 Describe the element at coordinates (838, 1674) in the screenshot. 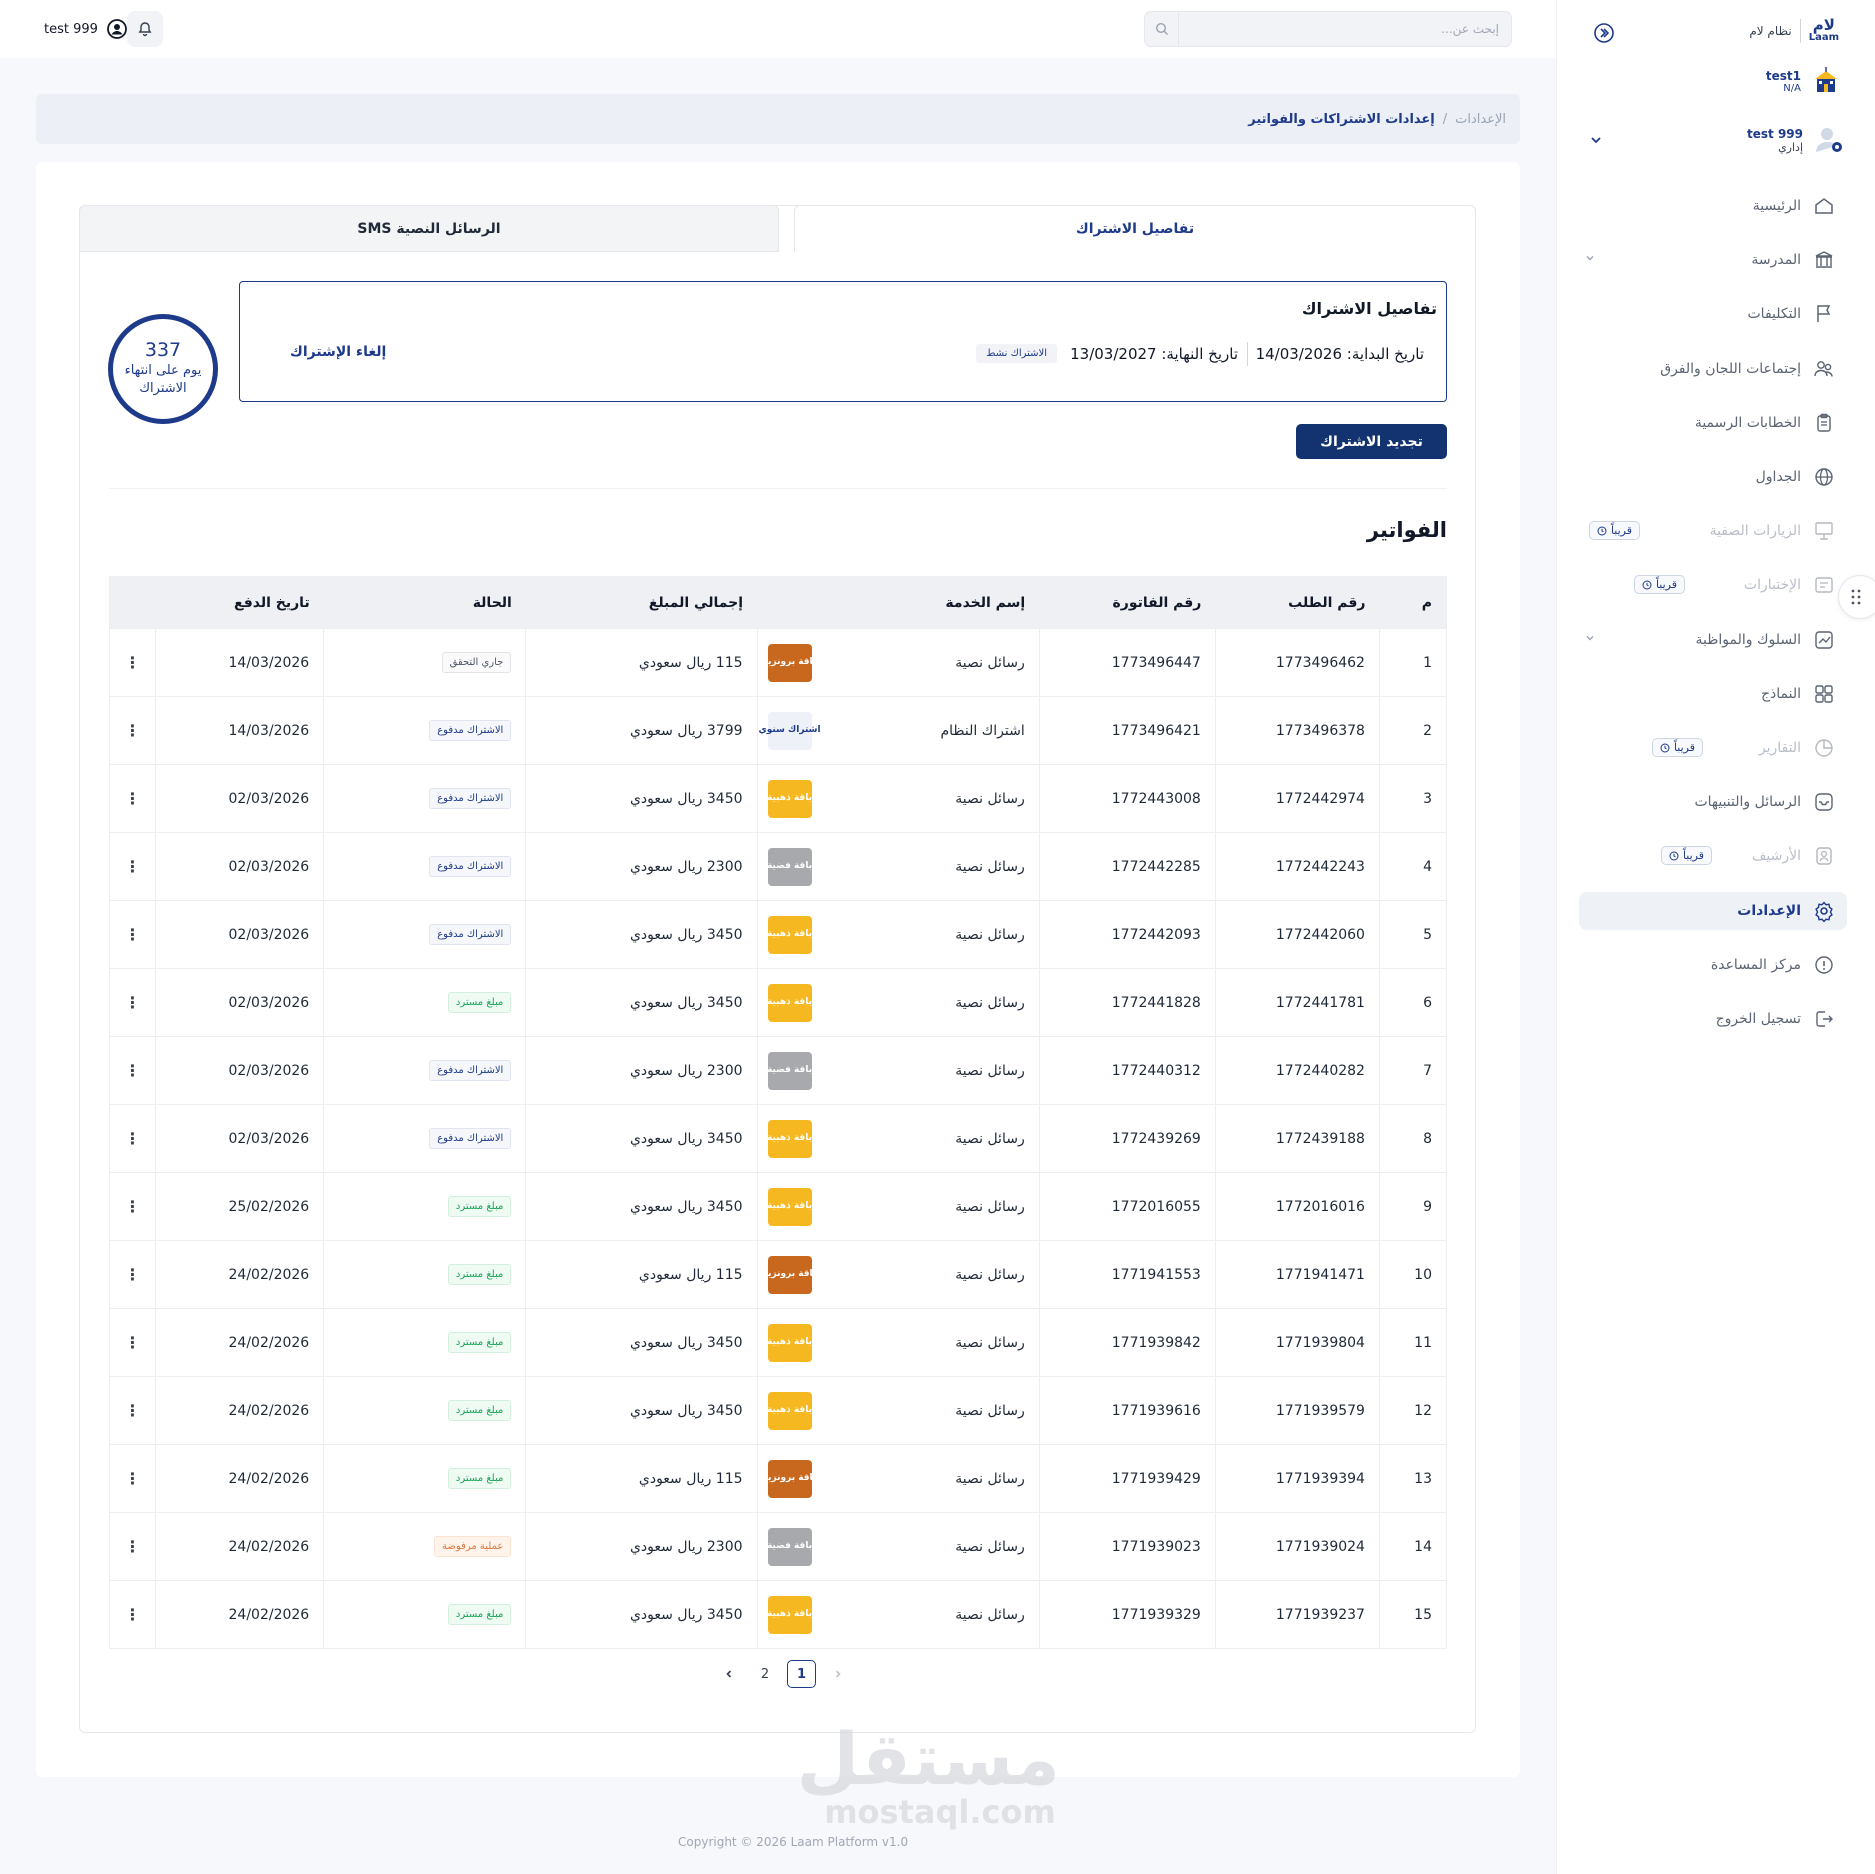

I see `pagination-next-button` at that location.